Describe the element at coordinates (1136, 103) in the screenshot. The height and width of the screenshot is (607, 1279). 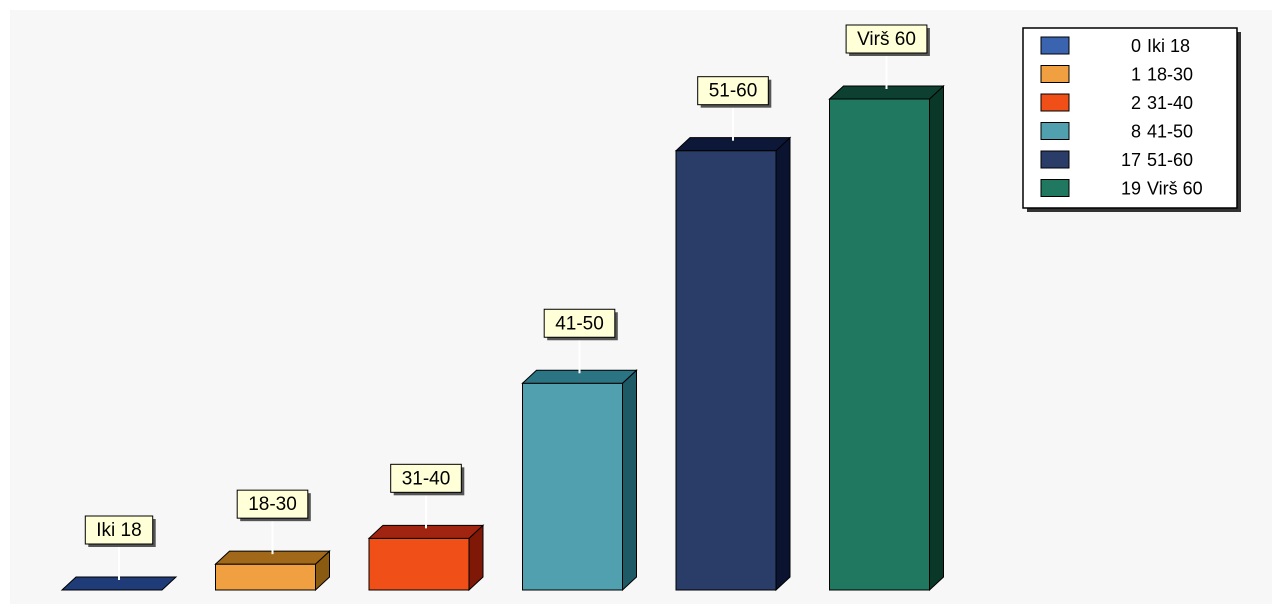
I see `legend-value: 2` at that location.